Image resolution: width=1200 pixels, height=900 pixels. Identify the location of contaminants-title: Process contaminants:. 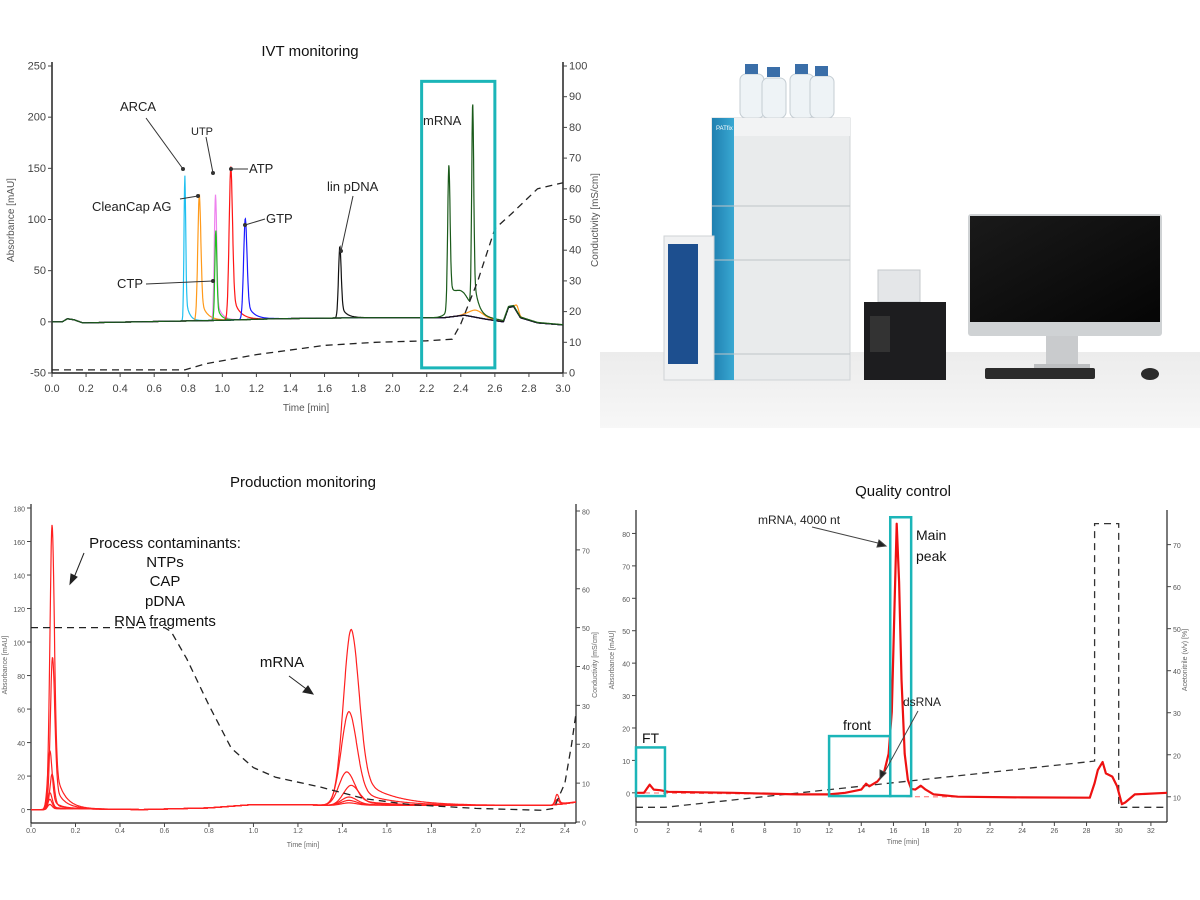
(165, 543).